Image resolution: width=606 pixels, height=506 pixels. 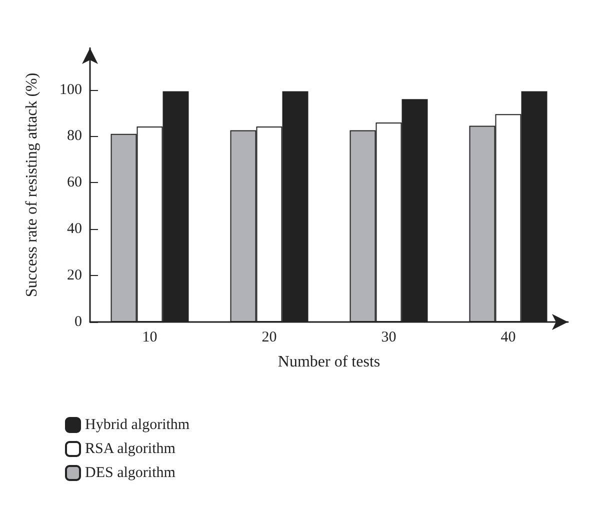 What do you see at coordinates (329, 362) in the screenshot?
I see `x-axis-title: Number of tests` at bounding box center [329, 362].